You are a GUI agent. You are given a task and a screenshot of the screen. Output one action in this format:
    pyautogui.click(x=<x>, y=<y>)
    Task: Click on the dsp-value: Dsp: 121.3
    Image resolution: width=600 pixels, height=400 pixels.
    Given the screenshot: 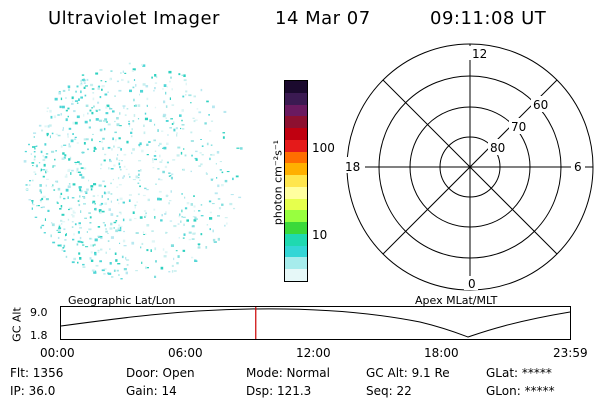 What is the action you would take?
    pyautogui.click(x=279, y=391)
    